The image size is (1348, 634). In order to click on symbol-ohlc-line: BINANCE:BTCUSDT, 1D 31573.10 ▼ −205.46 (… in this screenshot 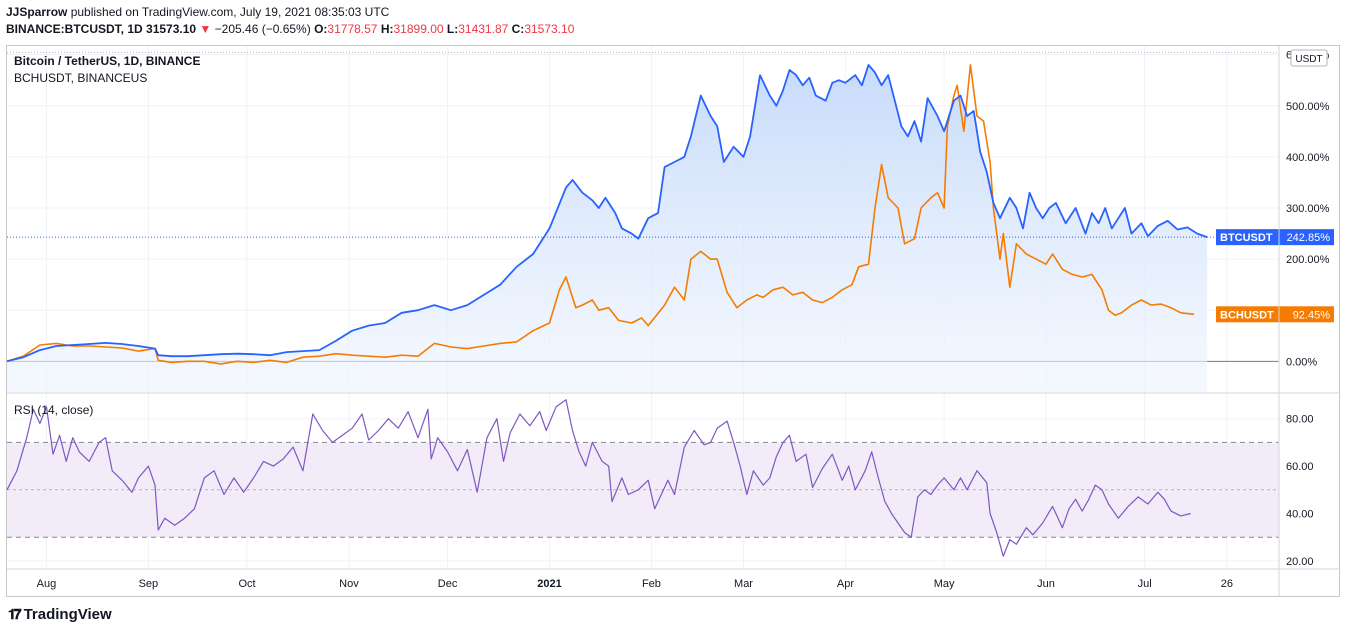, I will do `click(290, 29)`.